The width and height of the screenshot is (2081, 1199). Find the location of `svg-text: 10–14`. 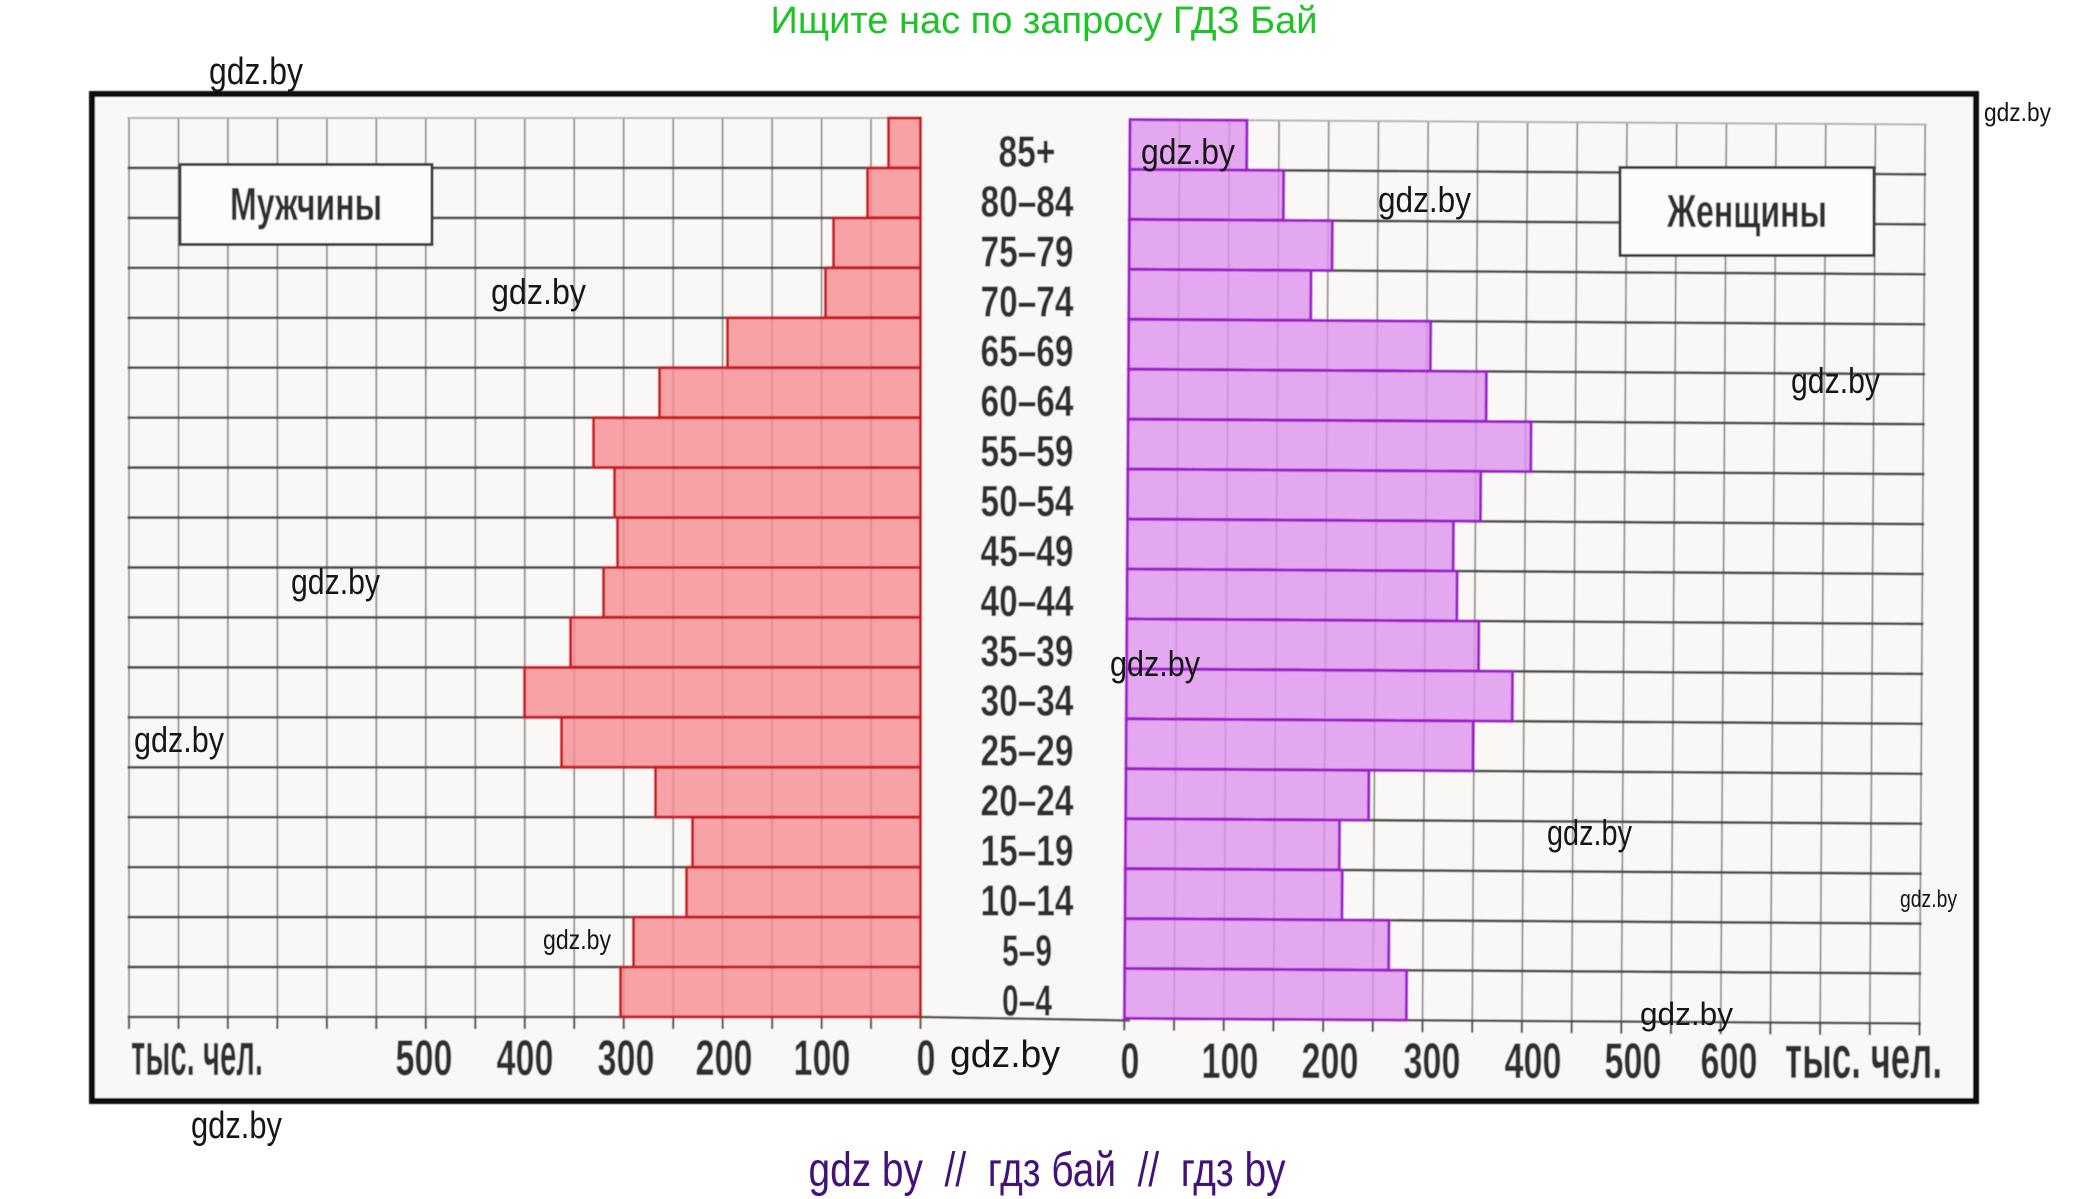

svg-text: 10–14 is located at coordinates (1027, 901).